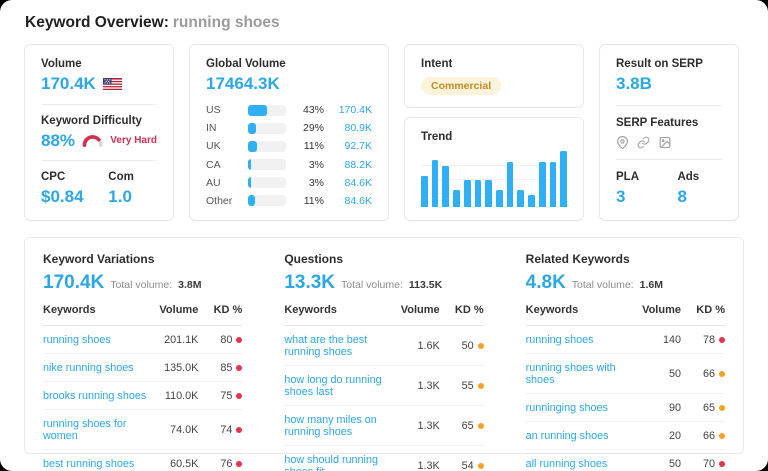 The height and width of the screenshot is (471, 768). I want to click on keyword-link: running shoes for women, so click(85, 429).